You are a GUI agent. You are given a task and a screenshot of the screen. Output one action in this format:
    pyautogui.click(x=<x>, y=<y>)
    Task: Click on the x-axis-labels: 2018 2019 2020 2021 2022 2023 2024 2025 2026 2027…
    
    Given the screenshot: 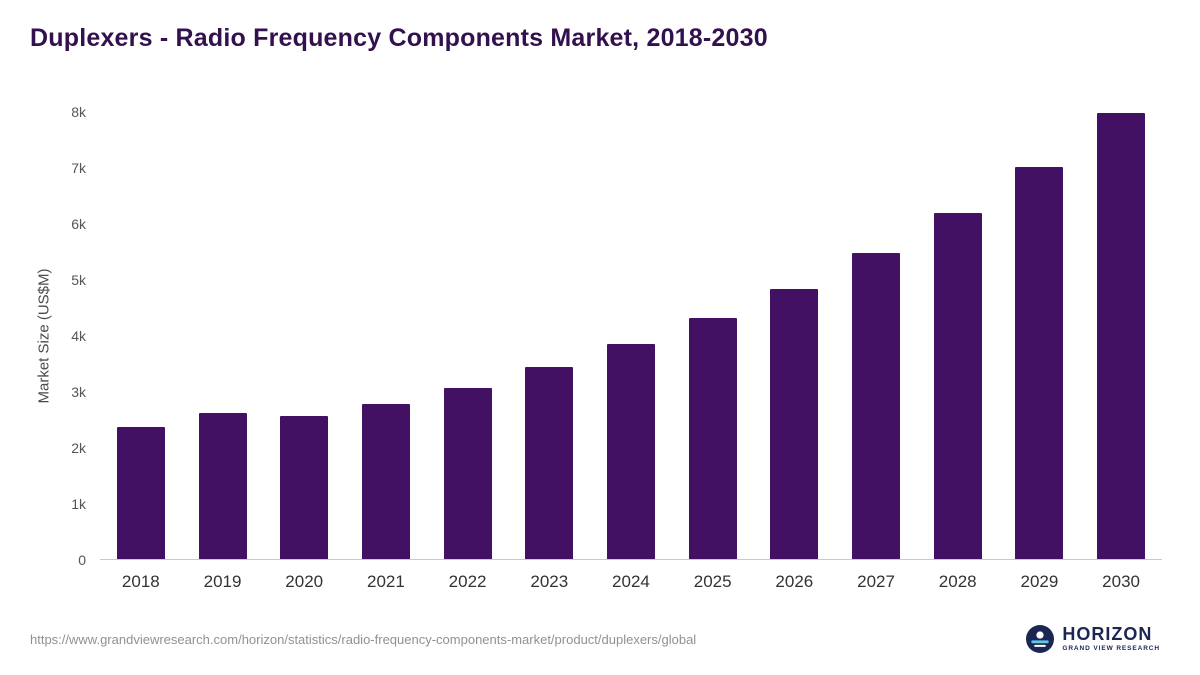 What is the action you would take?
    pyautogui.click(x=631, y=582)
    